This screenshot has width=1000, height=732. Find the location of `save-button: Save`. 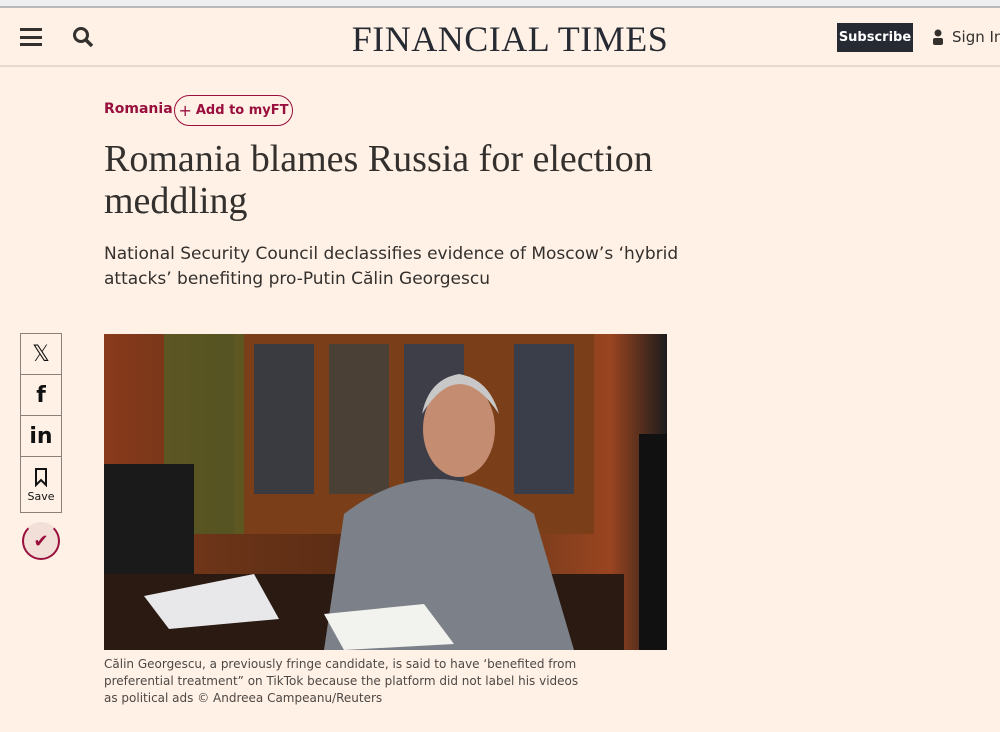

save-button: Save is located at coordinates (41, 484).